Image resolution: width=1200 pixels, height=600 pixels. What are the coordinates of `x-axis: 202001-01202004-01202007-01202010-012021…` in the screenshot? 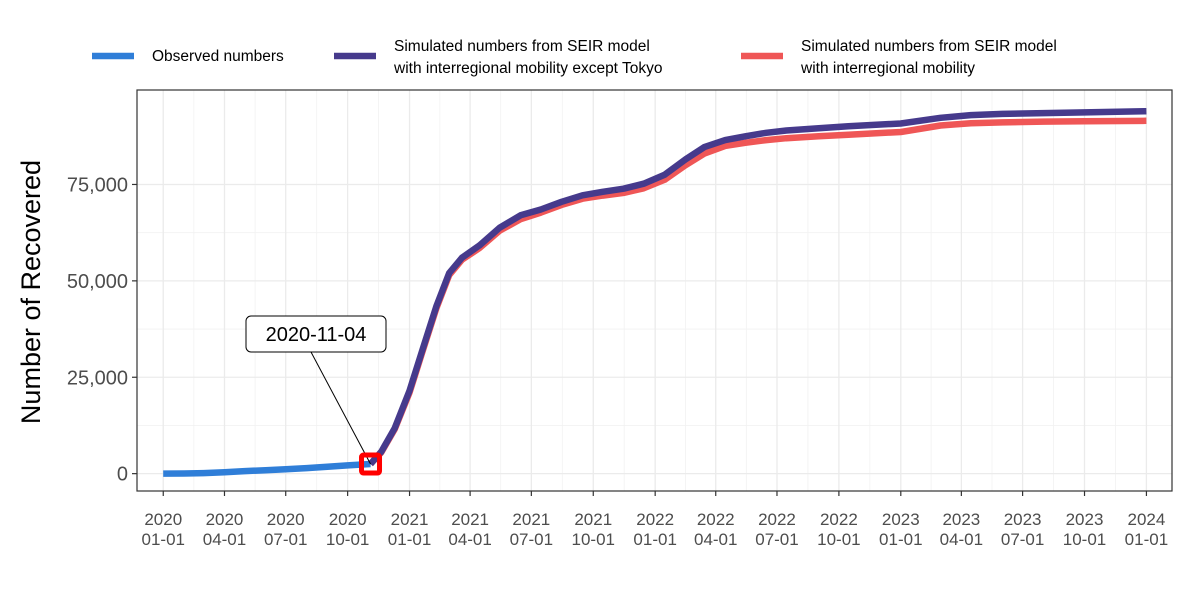 It's located at (655, 520).